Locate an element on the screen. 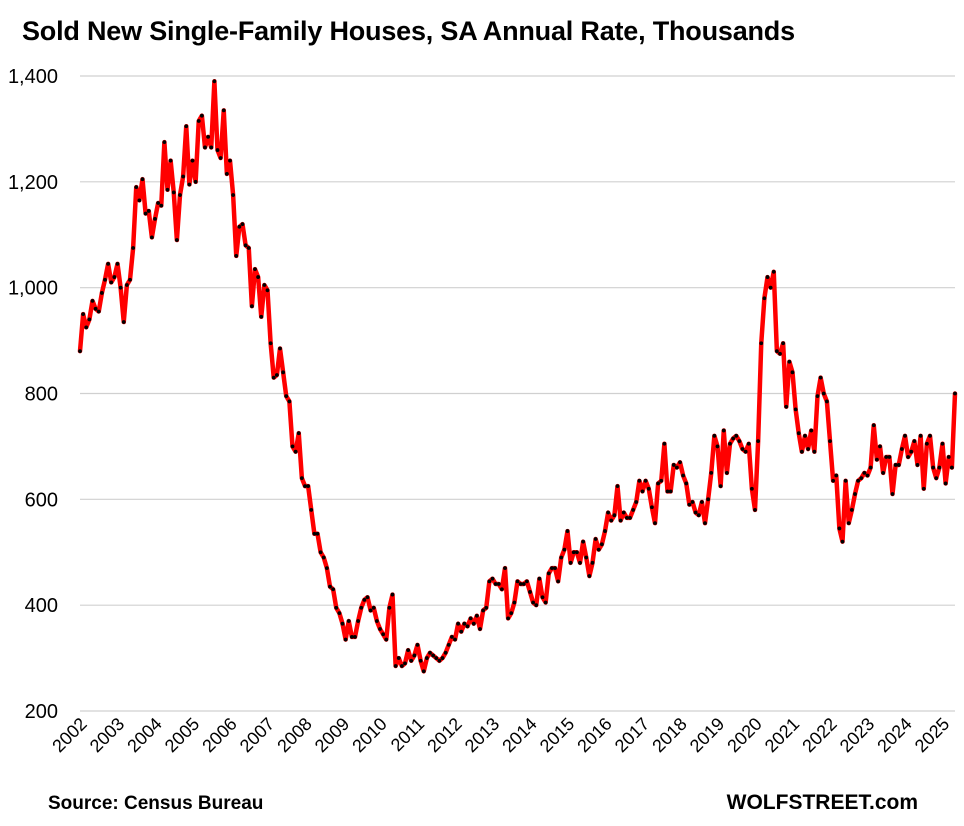 This screenshot has width=964, height=826. brand-label: WOLFSTREET.com is located at coordinates (822, 802).